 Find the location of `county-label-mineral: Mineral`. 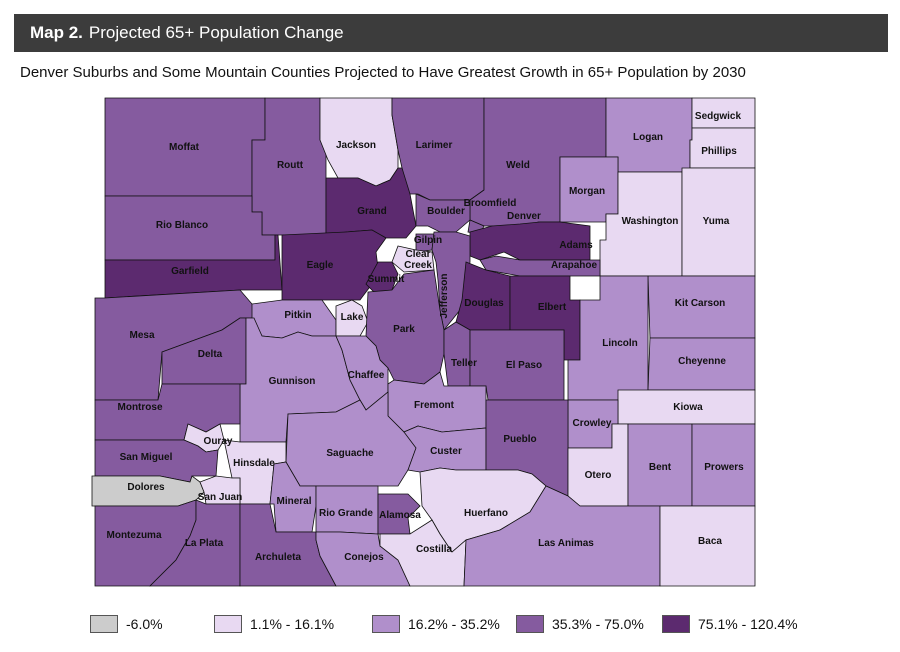

county-label-mineral: Mineral is located at coordinates (293, 501).